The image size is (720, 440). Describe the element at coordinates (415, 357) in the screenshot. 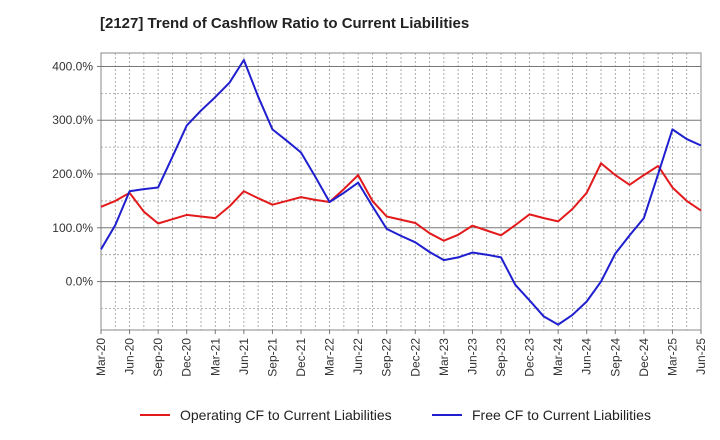

I see `x-tick-label: Dec-22` at that location.